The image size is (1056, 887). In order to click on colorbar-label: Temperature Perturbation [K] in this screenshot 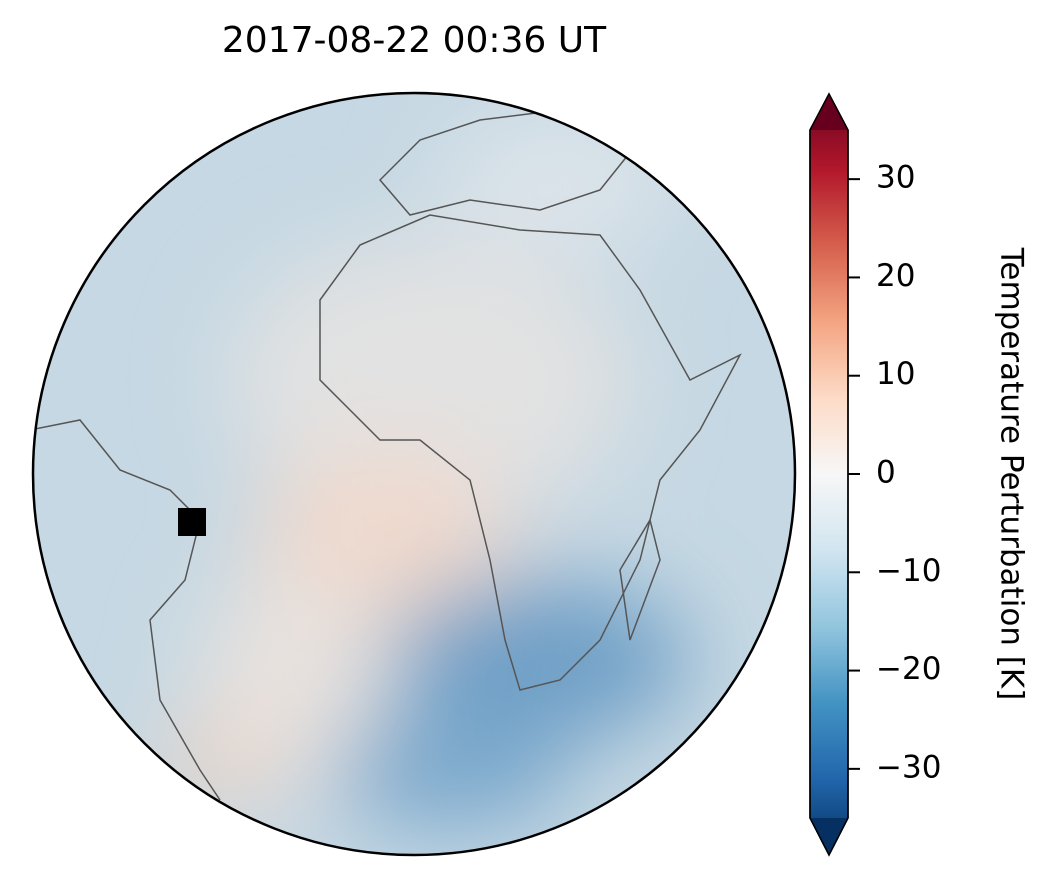, I will do `click(1012, 474)`.